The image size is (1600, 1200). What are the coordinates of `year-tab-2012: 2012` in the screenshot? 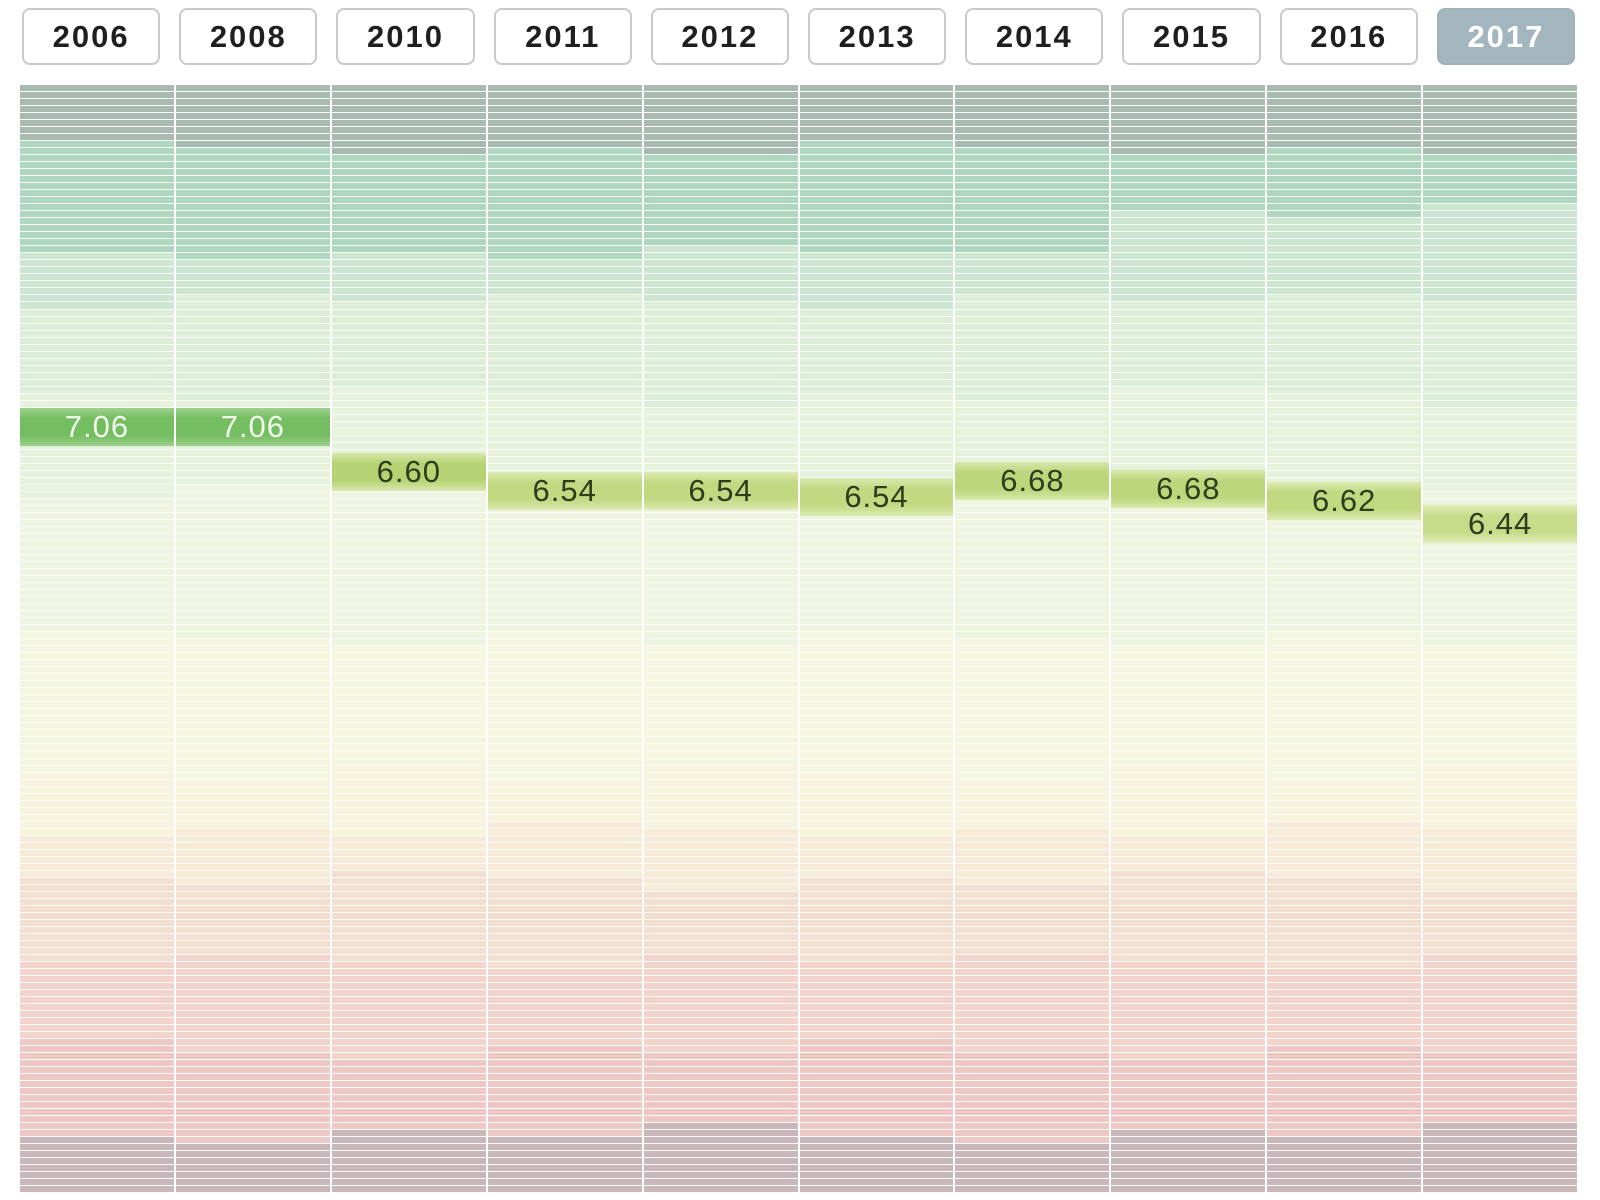 It's located at (720, 36).